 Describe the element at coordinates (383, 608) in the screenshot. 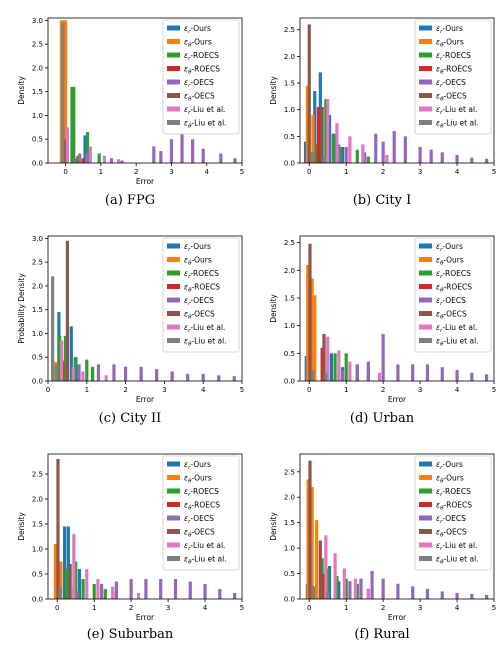

I see `x-tick-label: 2` at that location.